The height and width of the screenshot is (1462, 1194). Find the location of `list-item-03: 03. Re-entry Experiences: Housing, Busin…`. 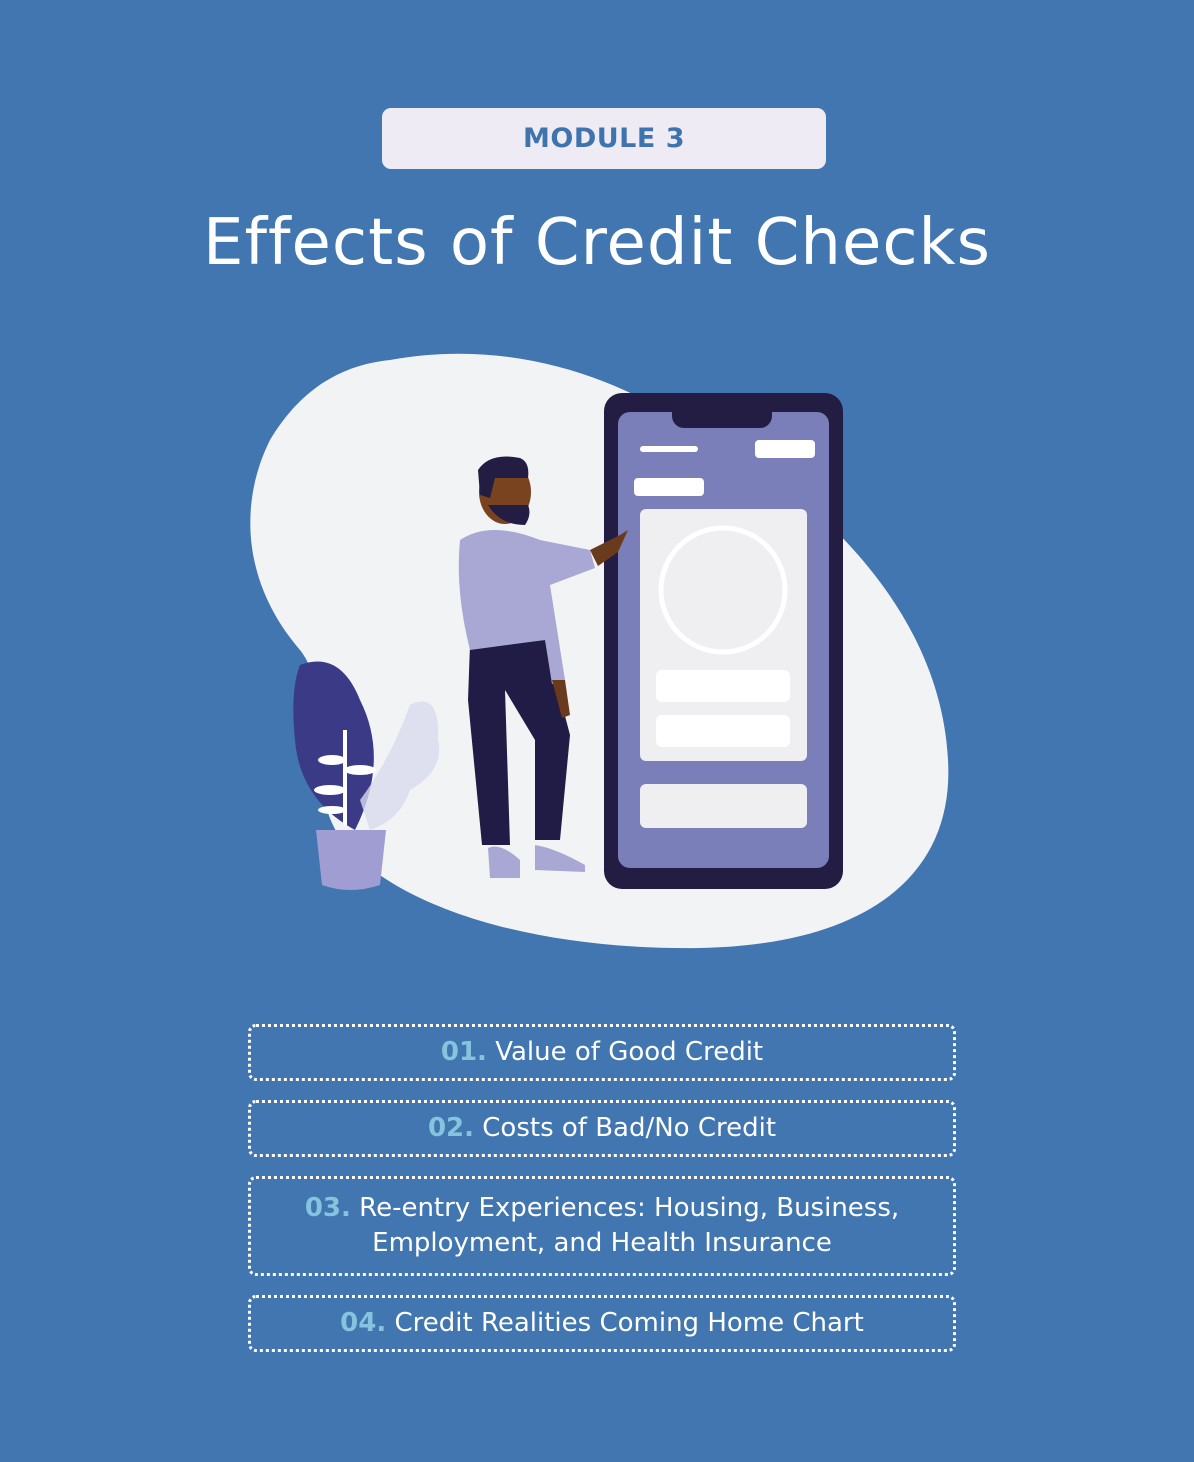

list-item-03: 03. Re-entry Experiences: Housing, Busin… is located at coordinates (602, 1226).